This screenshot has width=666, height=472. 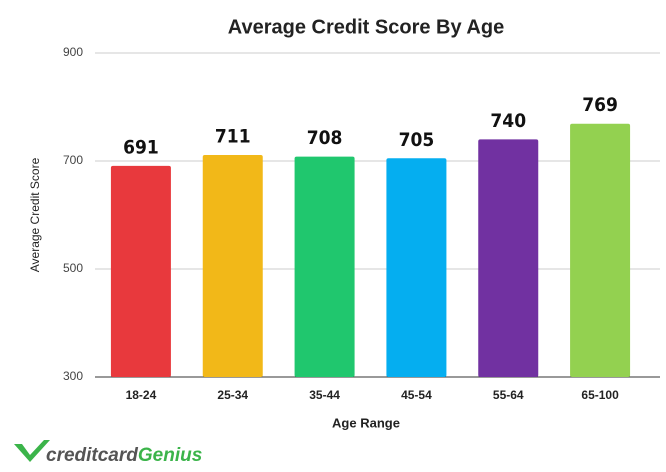 What do you see at coordinates (508, 395) in the screenshot?
I see `x-tick-label: 55-64` at bounding box center [508, 395].